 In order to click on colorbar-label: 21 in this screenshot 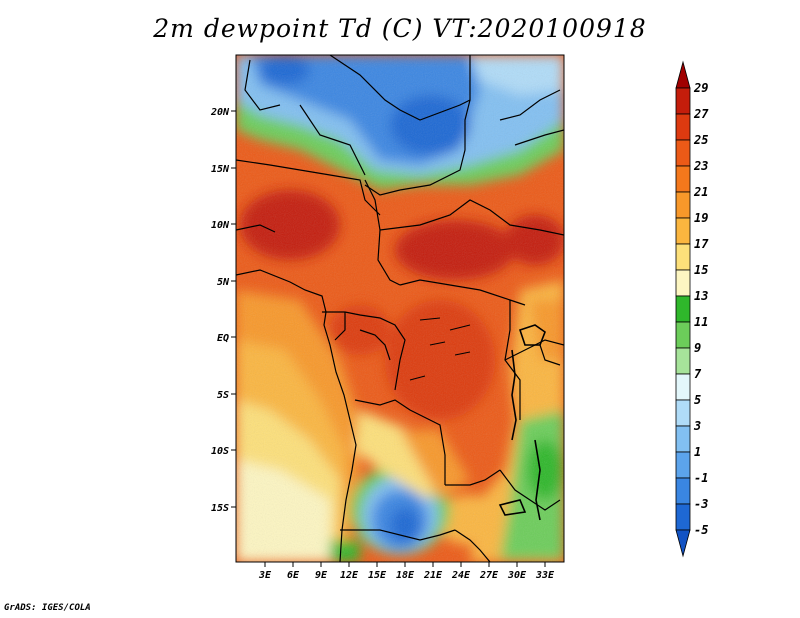, I will do `click(700, 192)`.